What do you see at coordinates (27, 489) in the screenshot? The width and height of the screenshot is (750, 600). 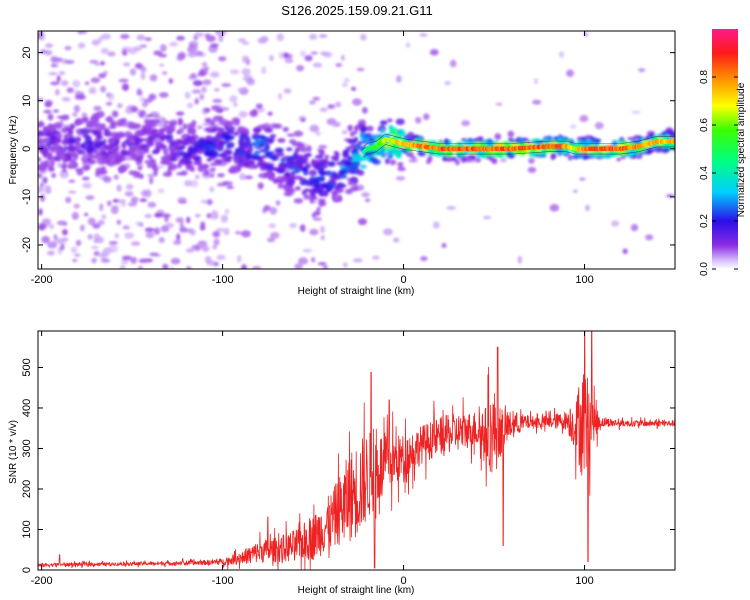 I see `snr-y-tick-label: 200` at bounding box center [27, 489].